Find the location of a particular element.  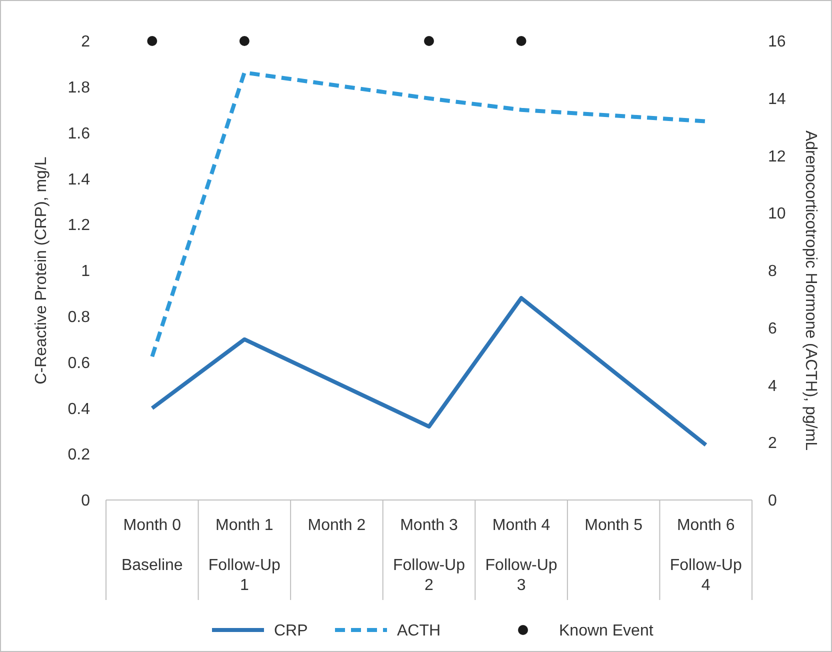

y2-tick-label: 2 is located at coordinates (772, 443).